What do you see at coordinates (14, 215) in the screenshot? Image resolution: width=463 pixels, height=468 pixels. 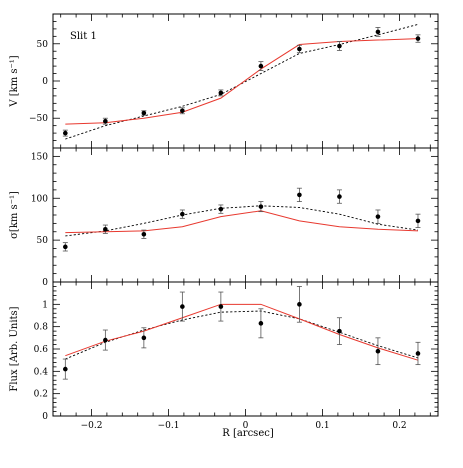 I see `y-axis-label: σ[km s⁻¹]` at bounding box center [14, 215].